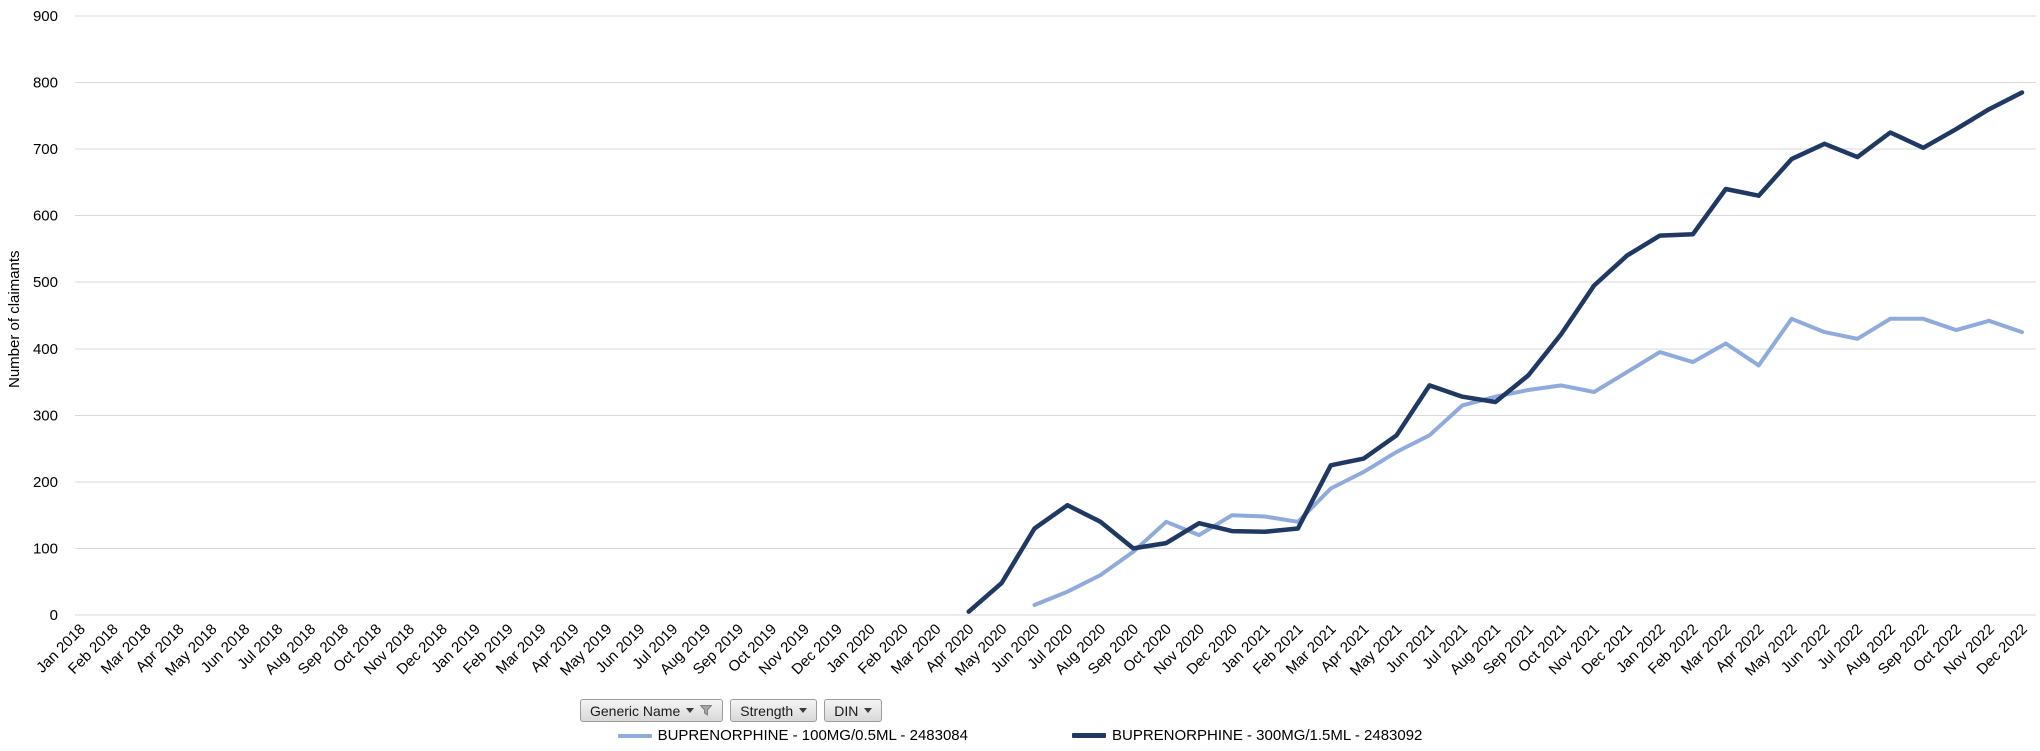  Describe the element at coordinates (14, 319) in the screenshot. I see `y-axis-title: Number of claimants` at that location.